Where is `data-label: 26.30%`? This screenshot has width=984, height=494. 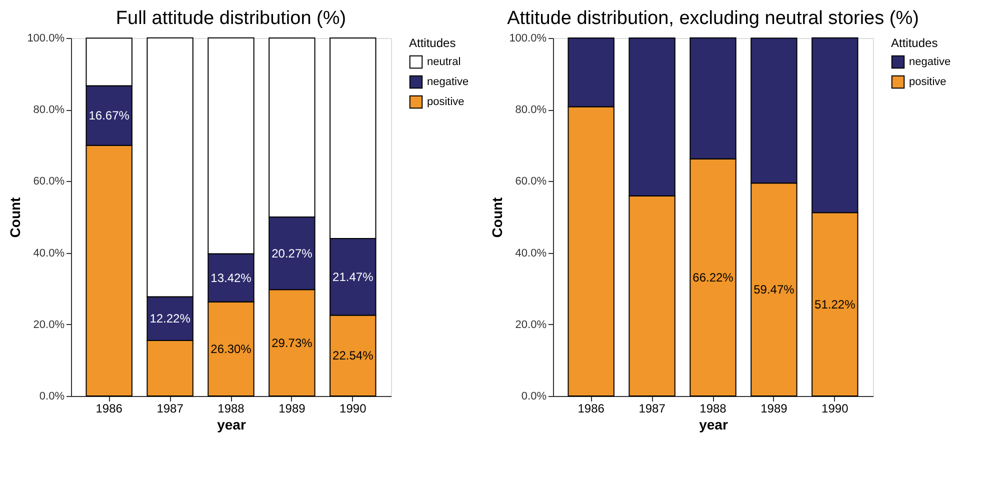
data-label: 26.30% is located at coordinates (231, 349).